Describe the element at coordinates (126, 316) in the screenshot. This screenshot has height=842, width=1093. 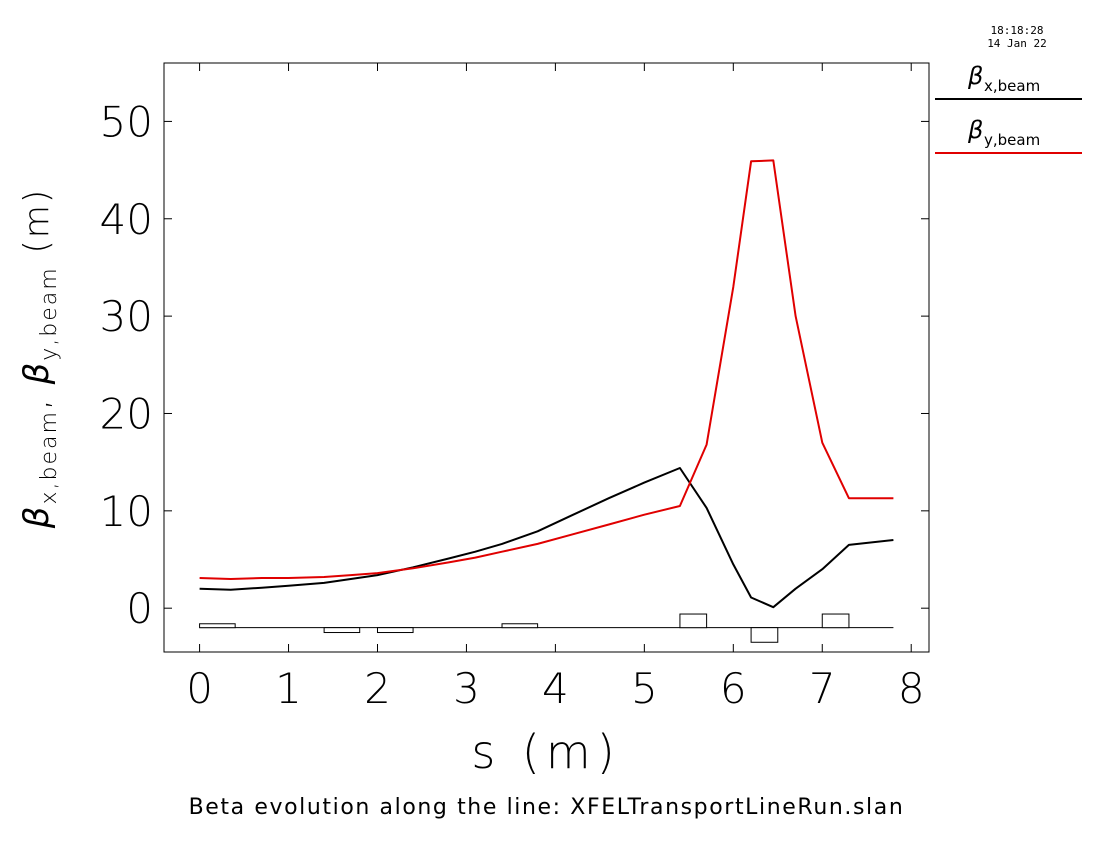
I see `y-tick-label: 30` at that location.